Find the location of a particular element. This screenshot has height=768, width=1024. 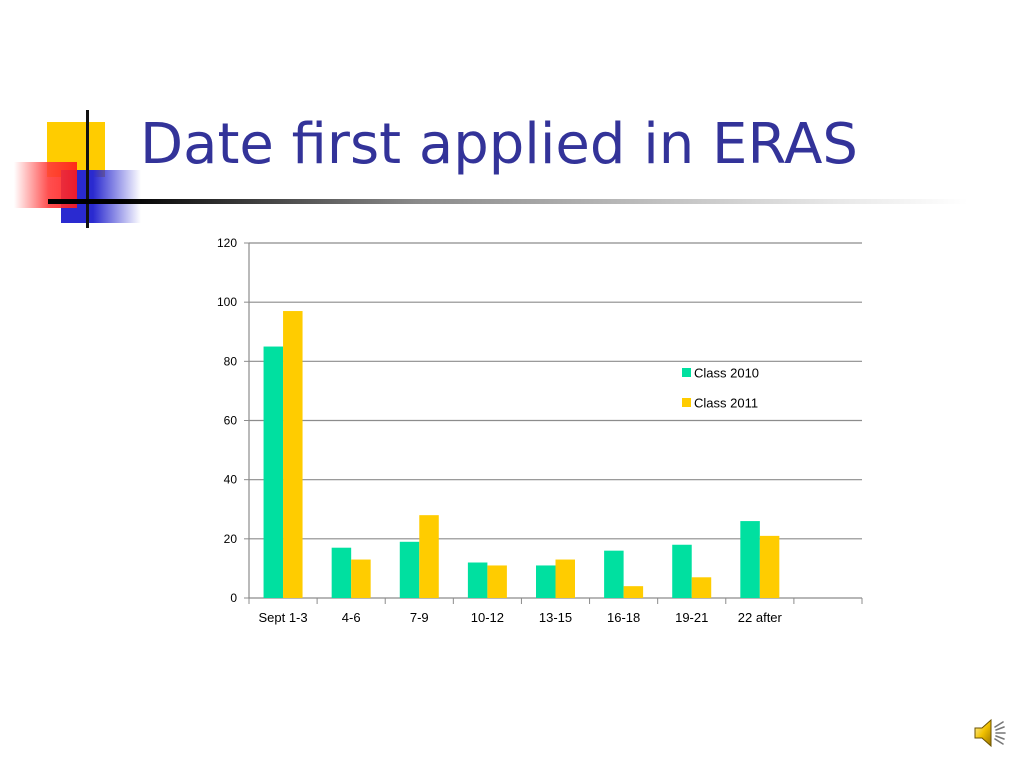

decorative-horizontal-rule is located at coordinates (508, 201).